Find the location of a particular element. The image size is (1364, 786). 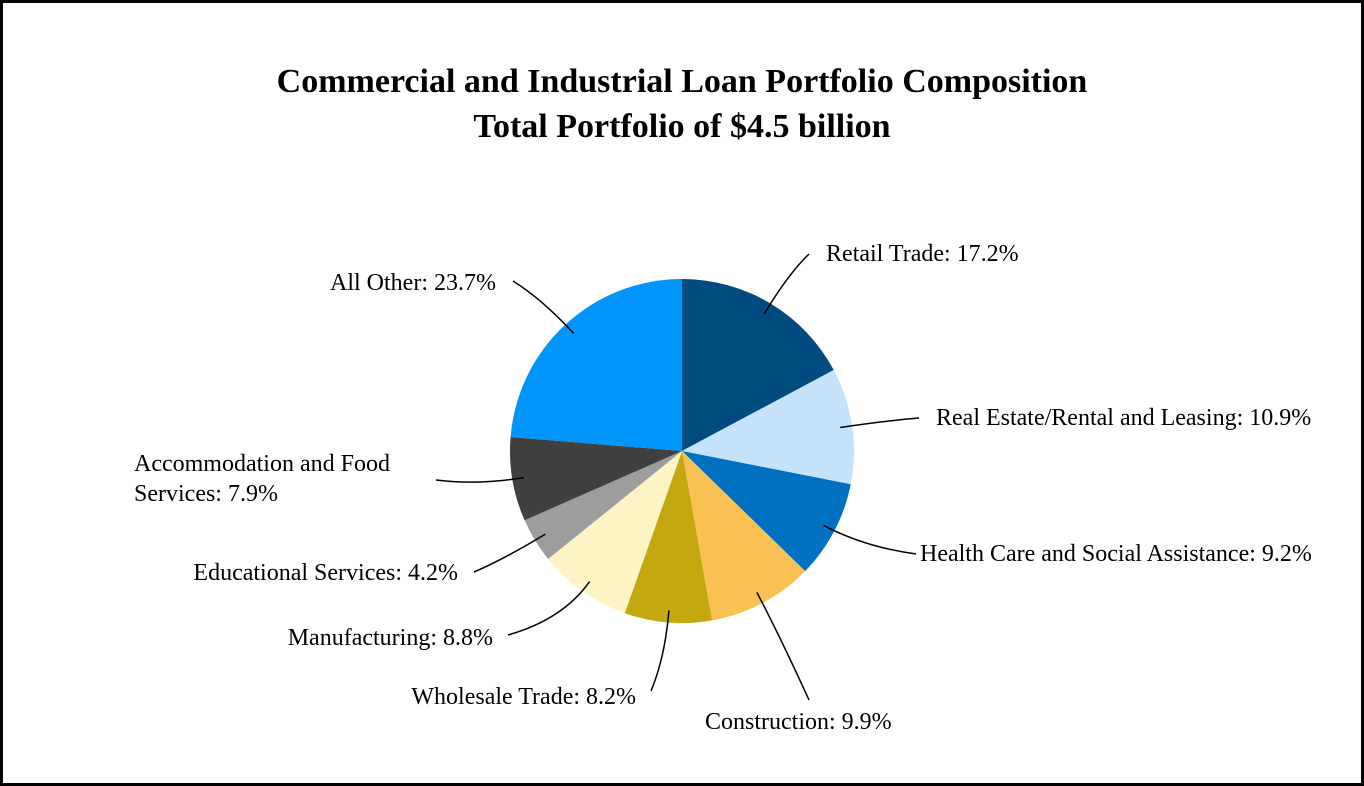

slice-label: Retail Trade: 17.2% is located at coordinates (922, 254).